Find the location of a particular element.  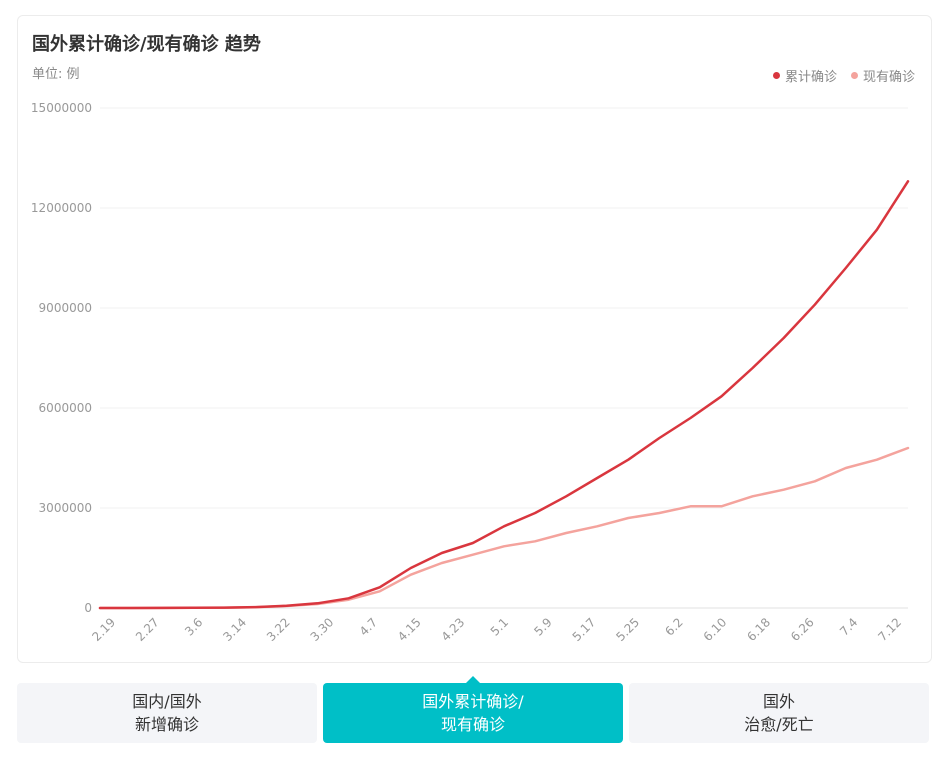

tab-label-line1: 国内/国外 is located at coordinates (167, 701).